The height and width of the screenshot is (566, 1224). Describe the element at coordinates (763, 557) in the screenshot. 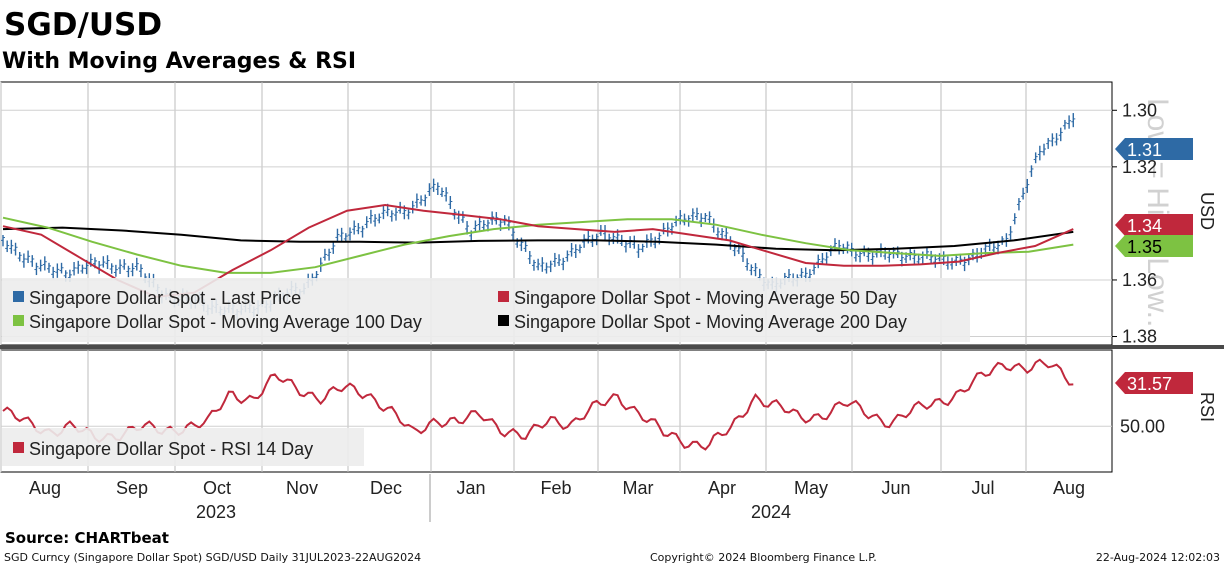

I see `footer-copyright: Copyright© 2024 Bloomberg Finance L.P.` at that location.